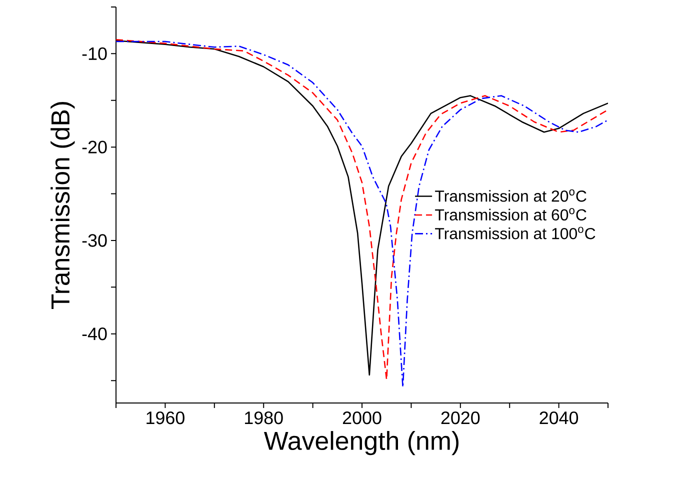  Describe the element at coordinates (559, 417) in the screenshot. I see `x-tick-label: 2040` at that location.